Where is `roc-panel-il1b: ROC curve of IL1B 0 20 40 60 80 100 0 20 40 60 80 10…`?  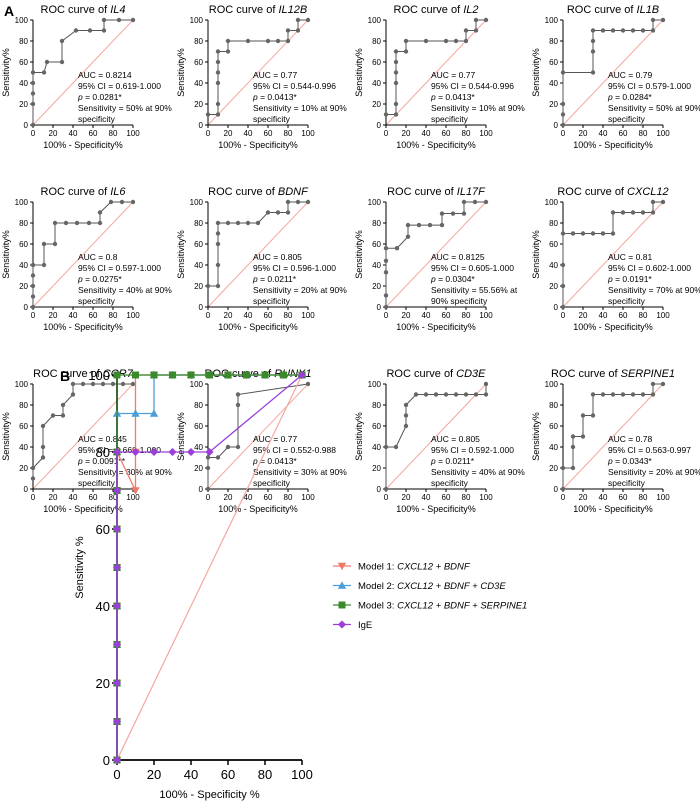 roc-panel-il1b: ROC curve of IL1B 0 20 40 60 80 100 0 20 40 60 80 10… is located at coordinates (615, 77).